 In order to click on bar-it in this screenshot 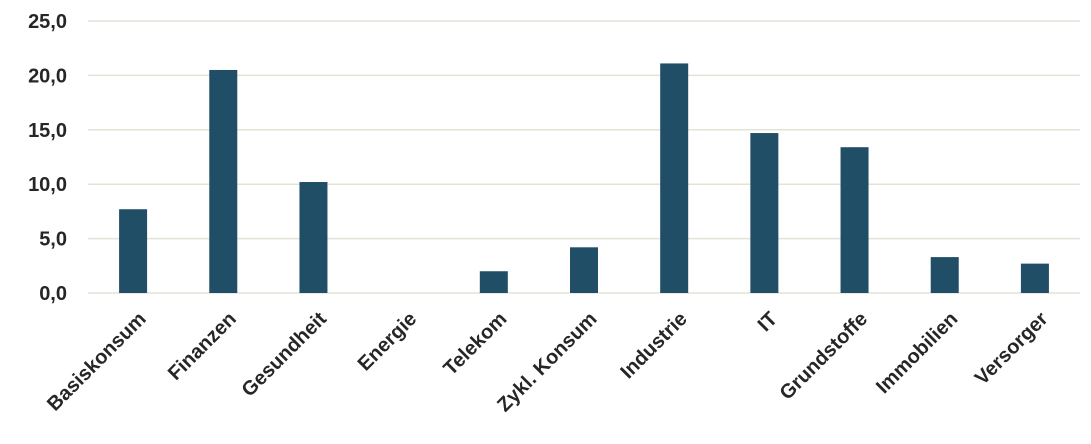, I will do `click(764, 213)`.